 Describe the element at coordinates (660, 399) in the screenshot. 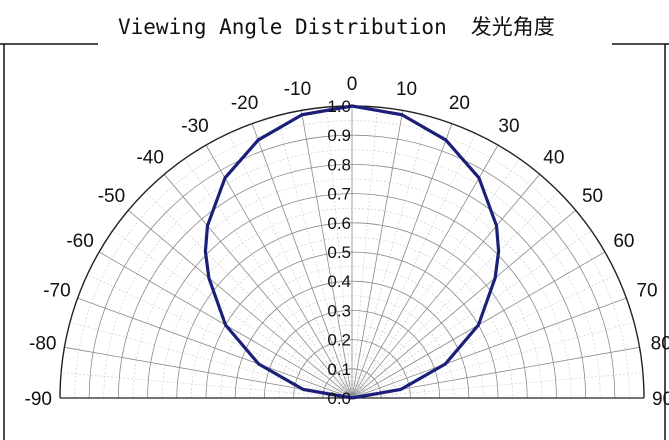

I see `angle-tick-label: 90` at that location.